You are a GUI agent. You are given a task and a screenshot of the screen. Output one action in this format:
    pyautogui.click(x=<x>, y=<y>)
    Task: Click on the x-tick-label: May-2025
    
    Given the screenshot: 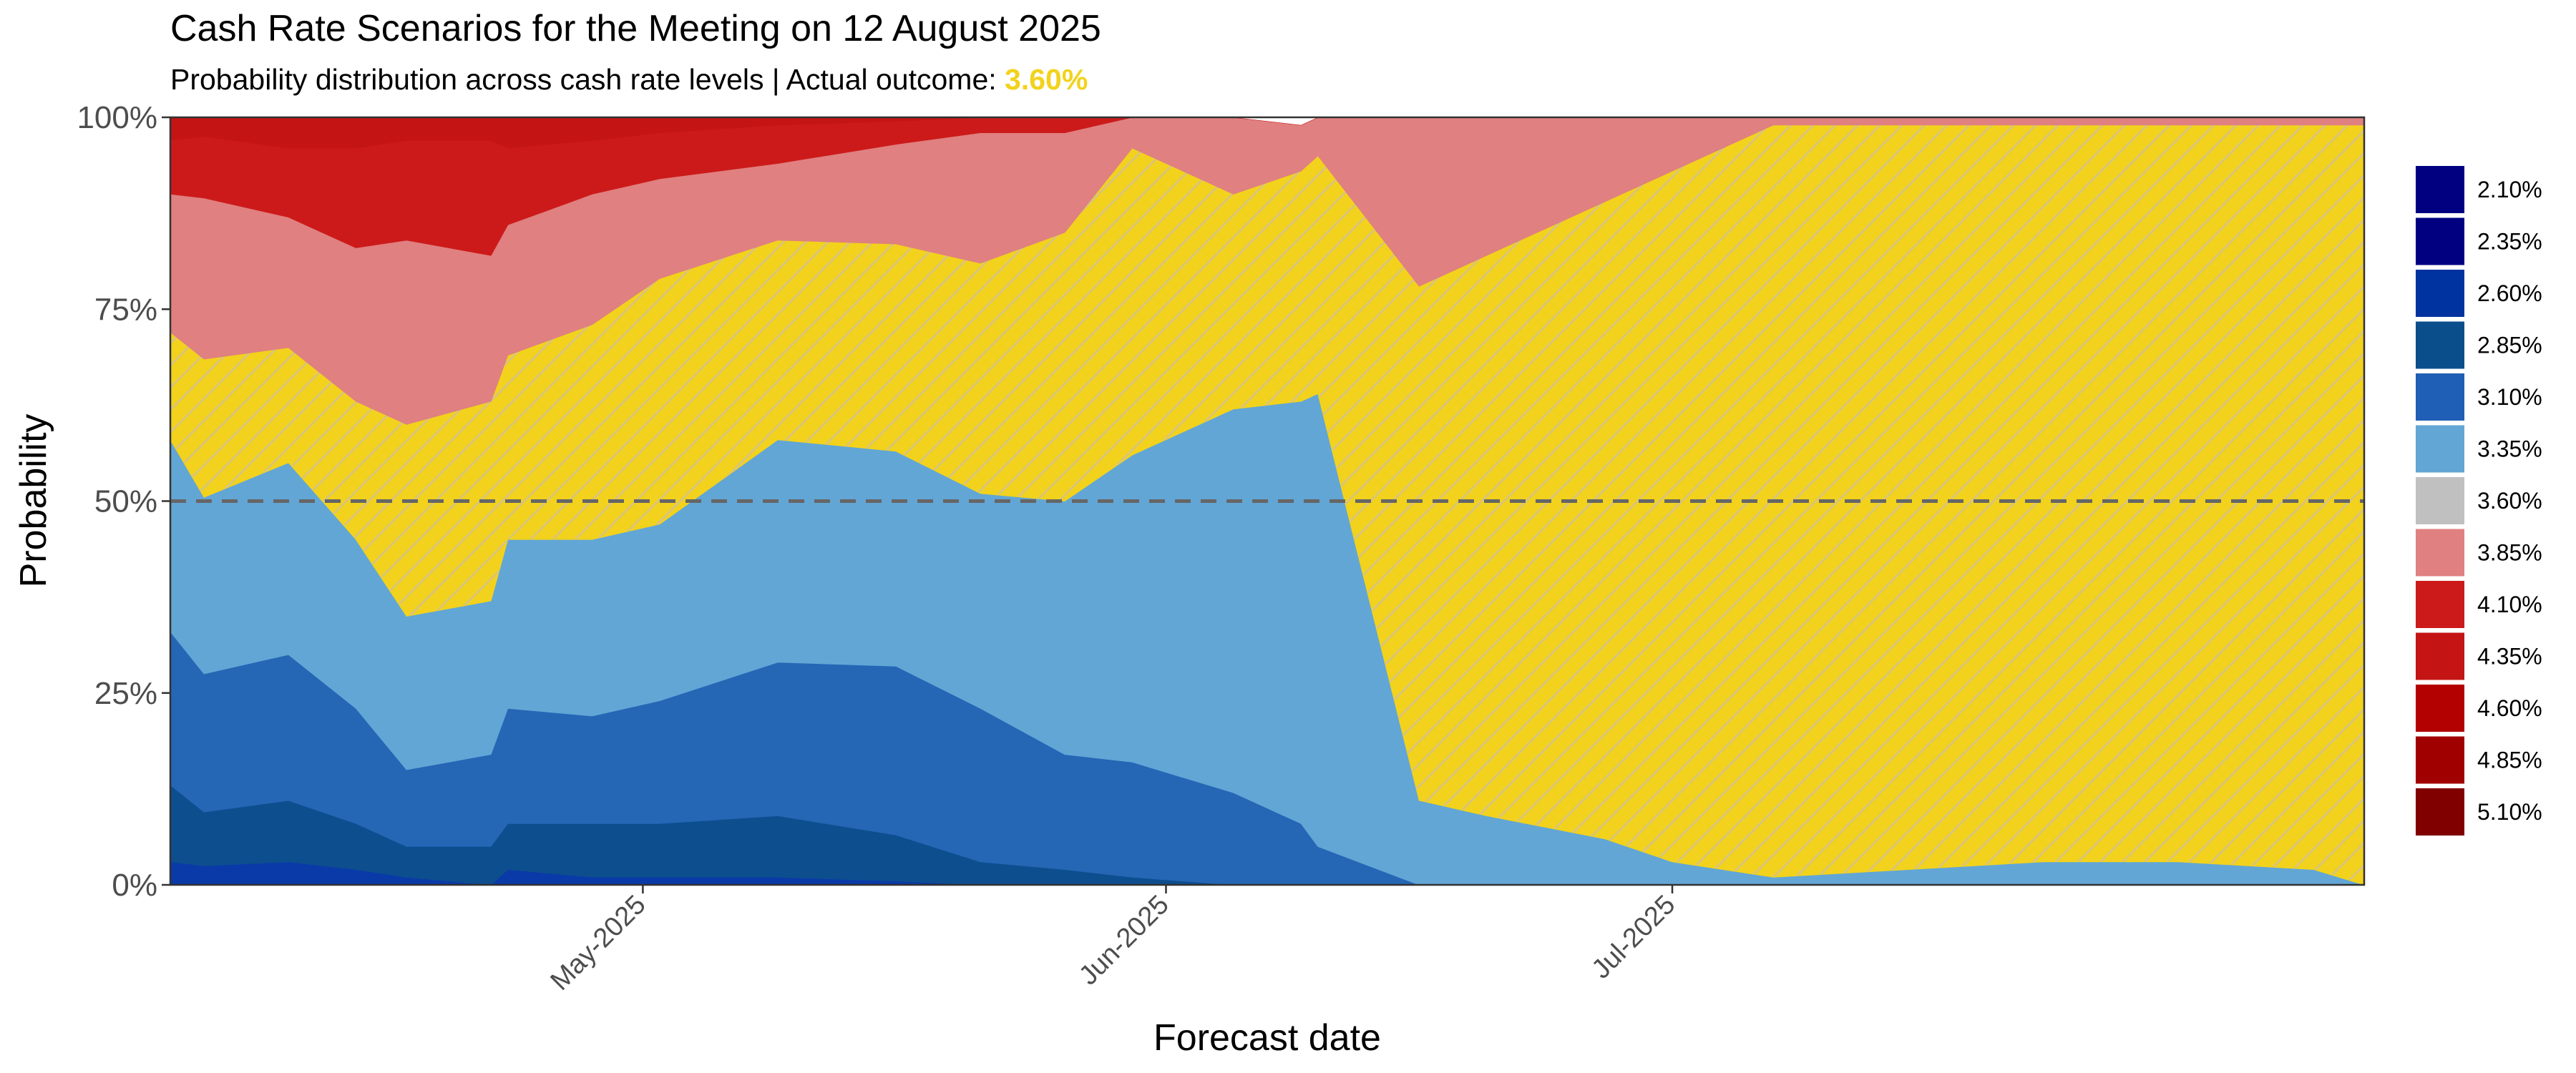 What is the action you would take?
    pyautogui.click(x=598, y=943)
    